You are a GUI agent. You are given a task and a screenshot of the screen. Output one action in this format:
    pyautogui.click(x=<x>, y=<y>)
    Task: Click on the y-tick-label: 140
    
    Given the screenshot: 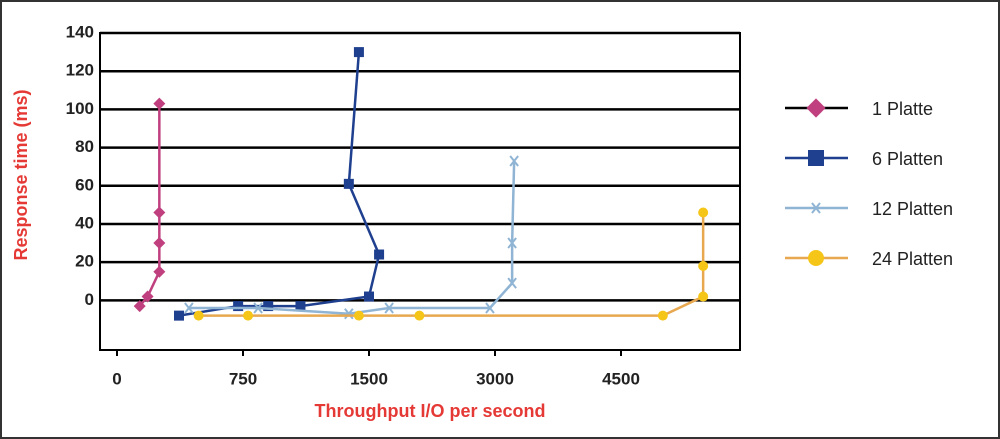 What is the action you would take?
    pyautogui.click(x=80, y=31)
    